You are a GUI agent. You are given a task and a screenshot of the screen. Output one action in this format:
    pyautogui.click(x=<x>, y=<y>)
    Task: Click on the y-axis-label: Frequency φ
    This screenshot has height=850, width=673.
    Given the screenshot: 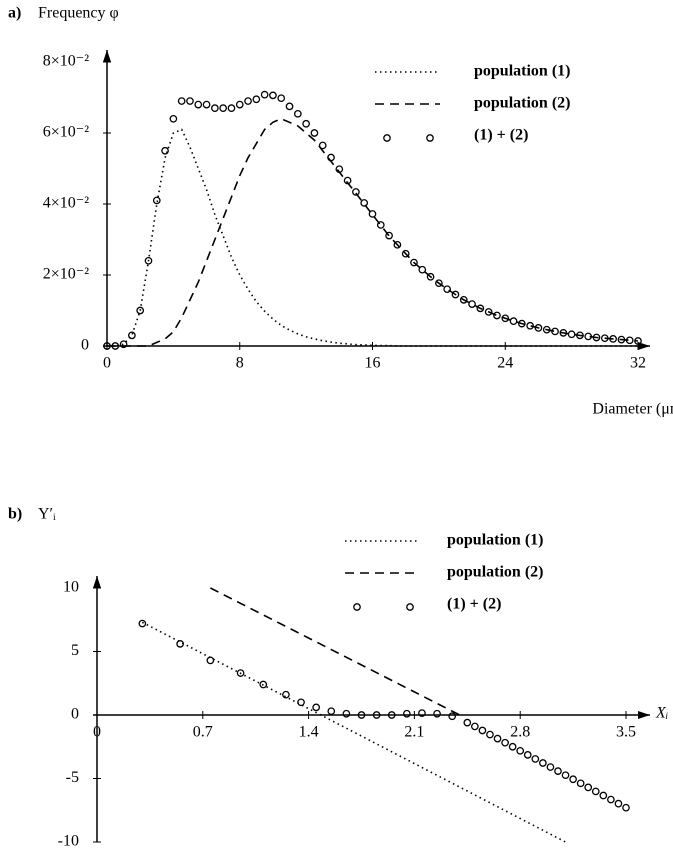 What is the action you would take?
    pyautogui.click(x=78, y=13)
    